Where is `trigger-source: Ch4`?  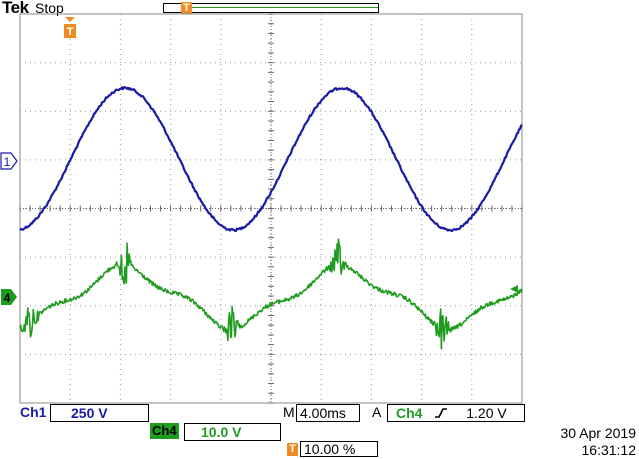 trigger-source: Ch4 is located at coordinates (409, 413).